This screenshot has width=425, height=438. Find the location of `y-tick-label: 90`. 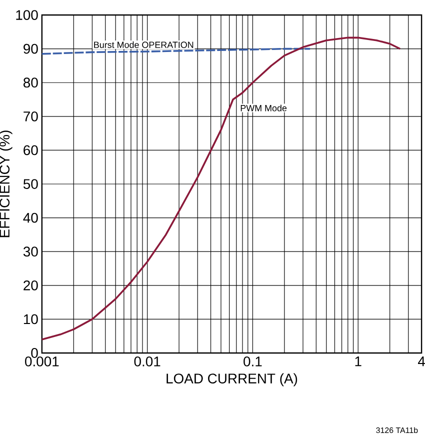

y-tick-label: 90 is located at coordinates (31, 49).